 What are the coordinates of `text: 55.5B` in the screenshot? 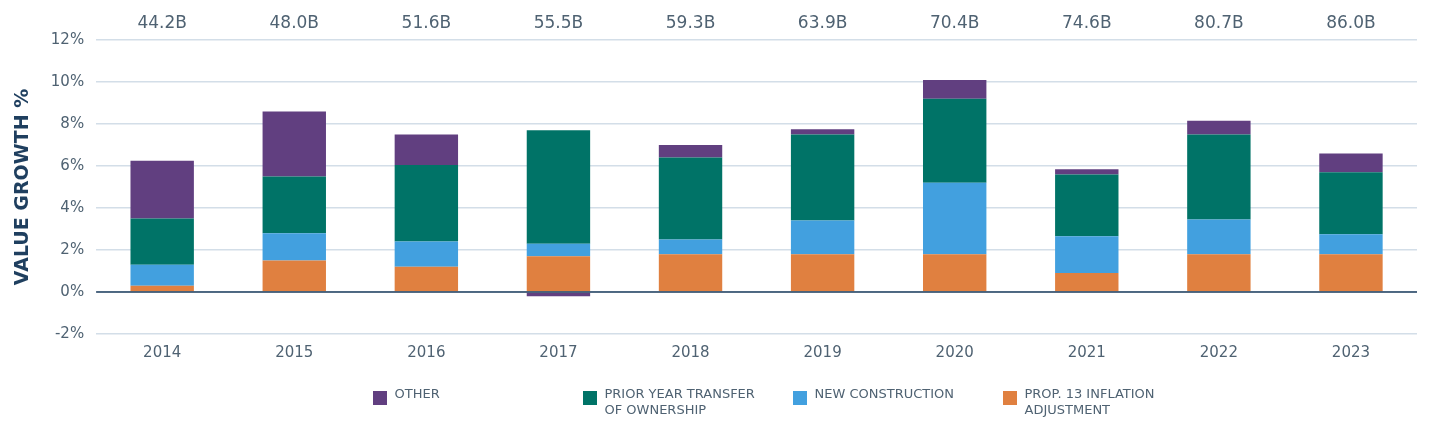 It's located at (558, 22).